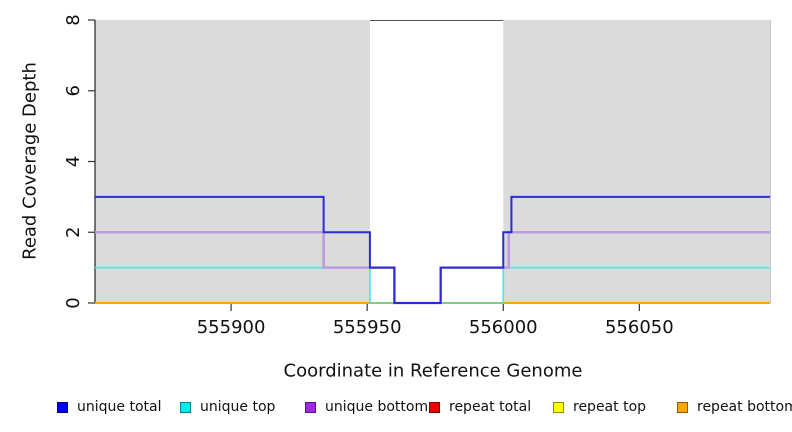 This screenshot has height=432, width=792. I want to click on x-tick-label: 555900, so click(231, 327).